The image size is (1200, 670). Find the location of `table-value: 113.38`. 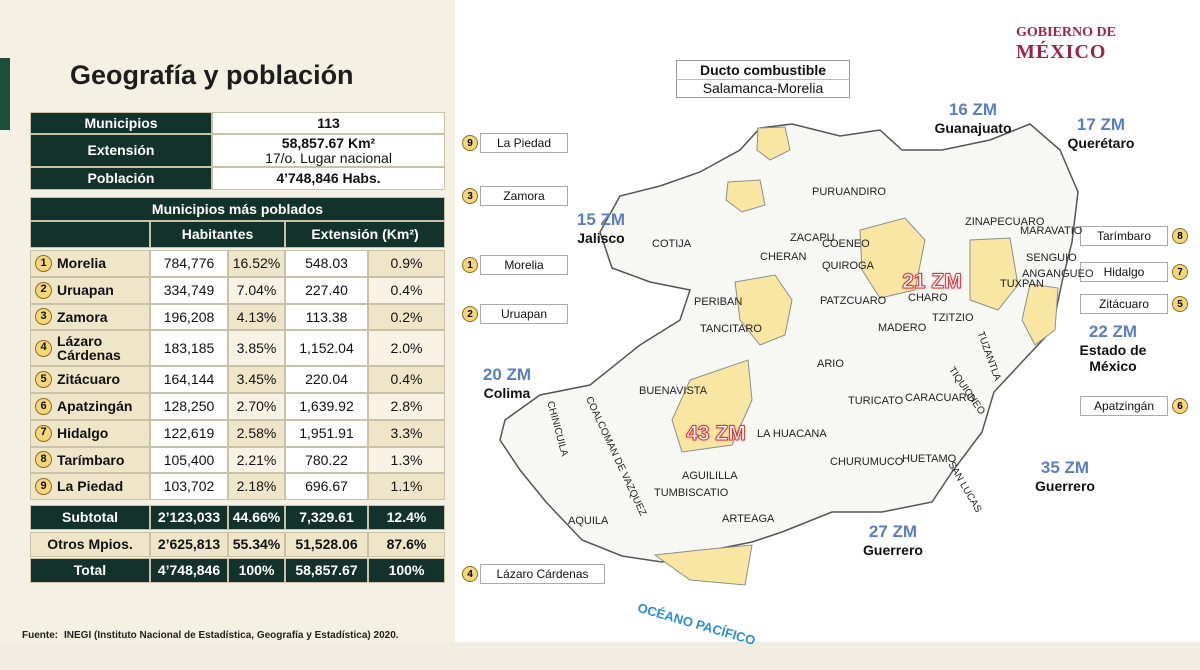

table-value: 113.38 is located at coordinates (326, 317).